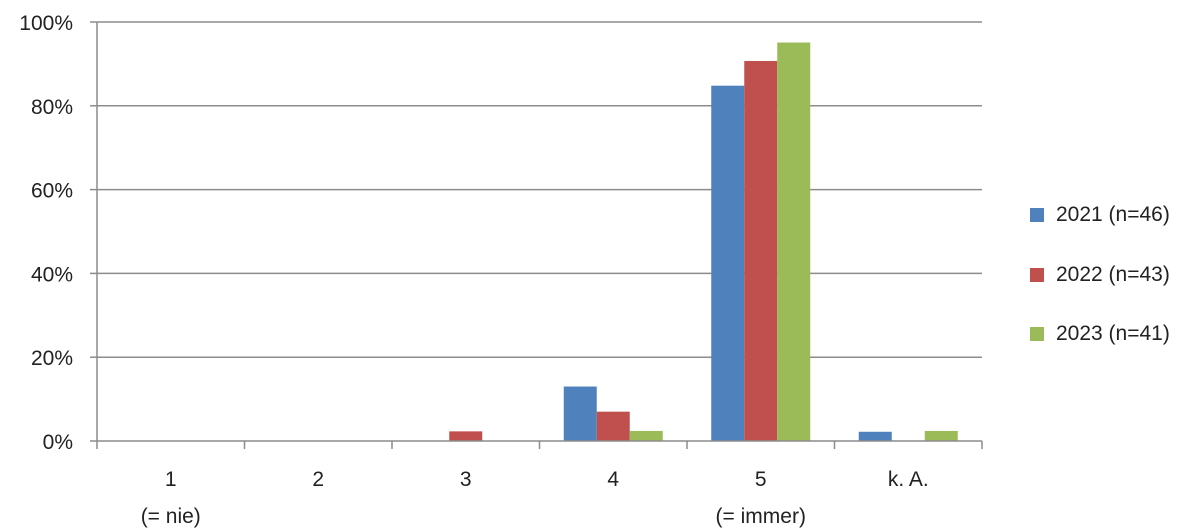  Describe the element at coordinates (1113, 274) in the screenshot. I see `legend-label: 2022 (n=43)` at that location.